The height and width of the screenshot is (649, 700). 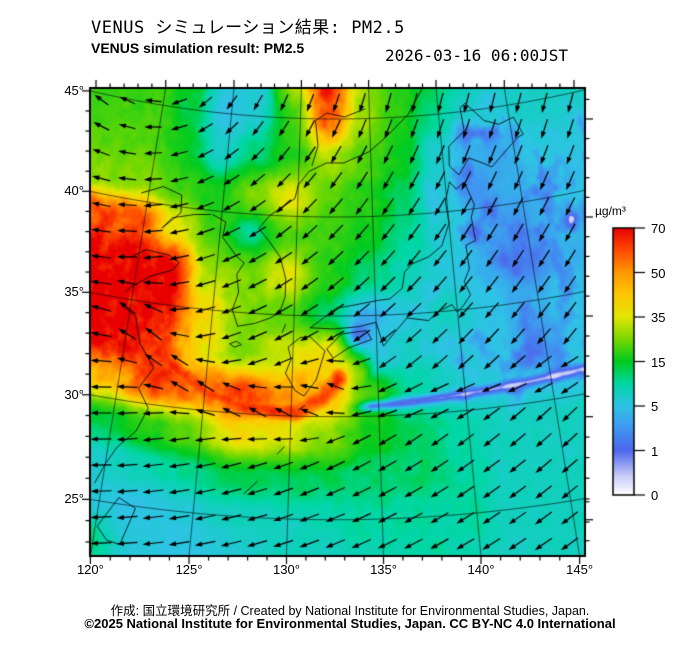 What do you see at coordinates (658, 228) in the screenshot?
I see `colorbar-tick-label: 70` at bounding box center [658, 228].